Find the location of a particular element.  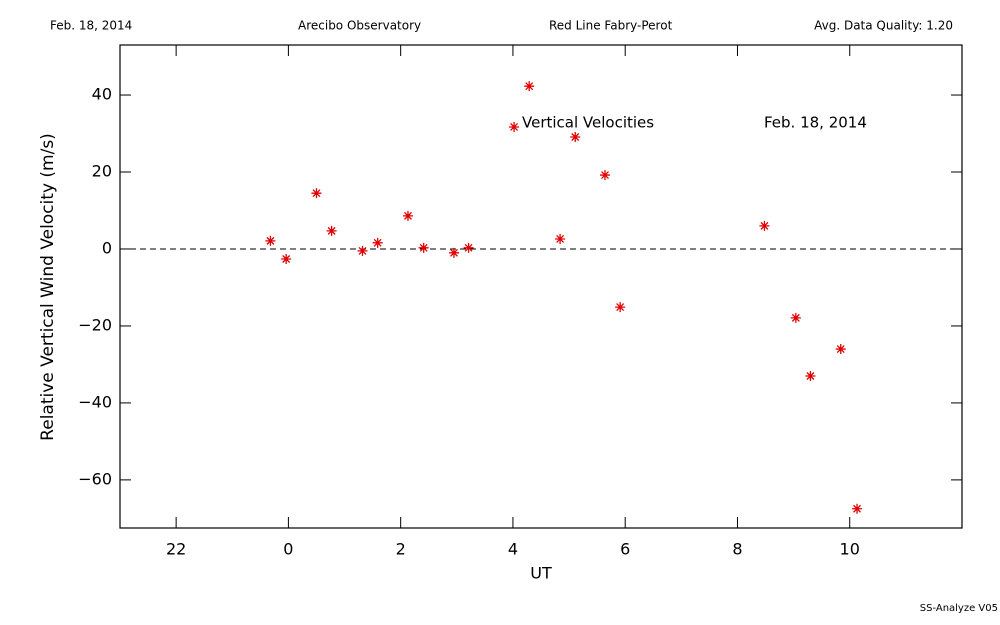

header-instrument: Red Line Fabry-Perot is located at coordinates (611, 26).